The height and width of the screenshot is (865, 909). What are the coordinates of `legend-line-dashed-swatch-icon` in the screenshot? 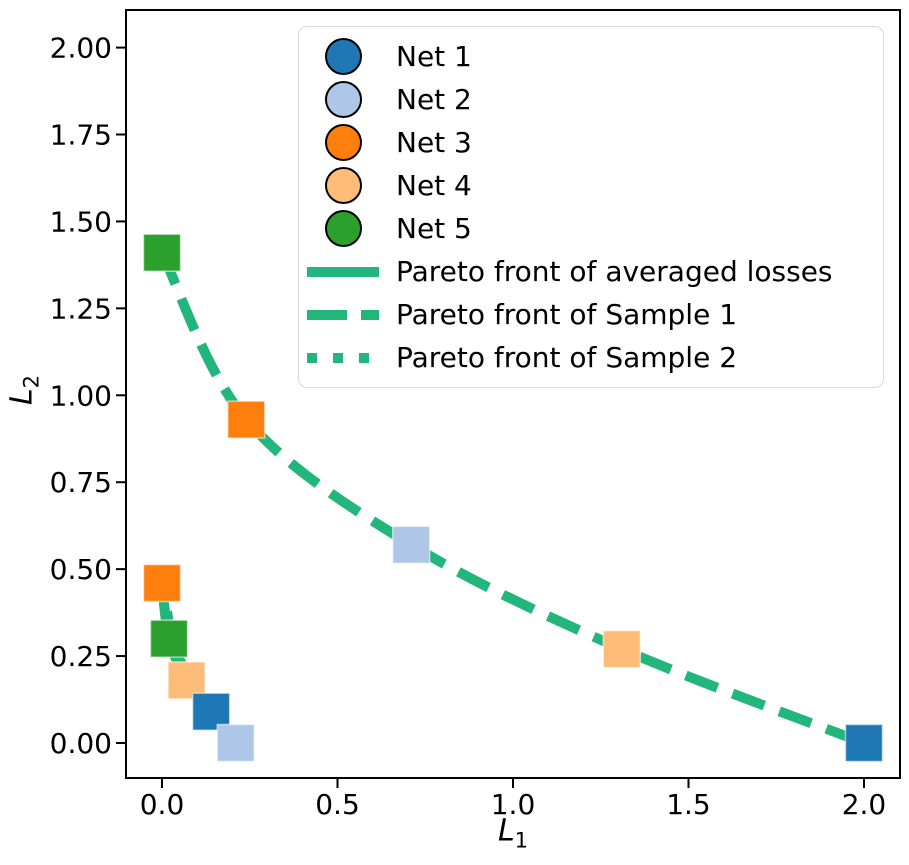 It's located at (343, 315).